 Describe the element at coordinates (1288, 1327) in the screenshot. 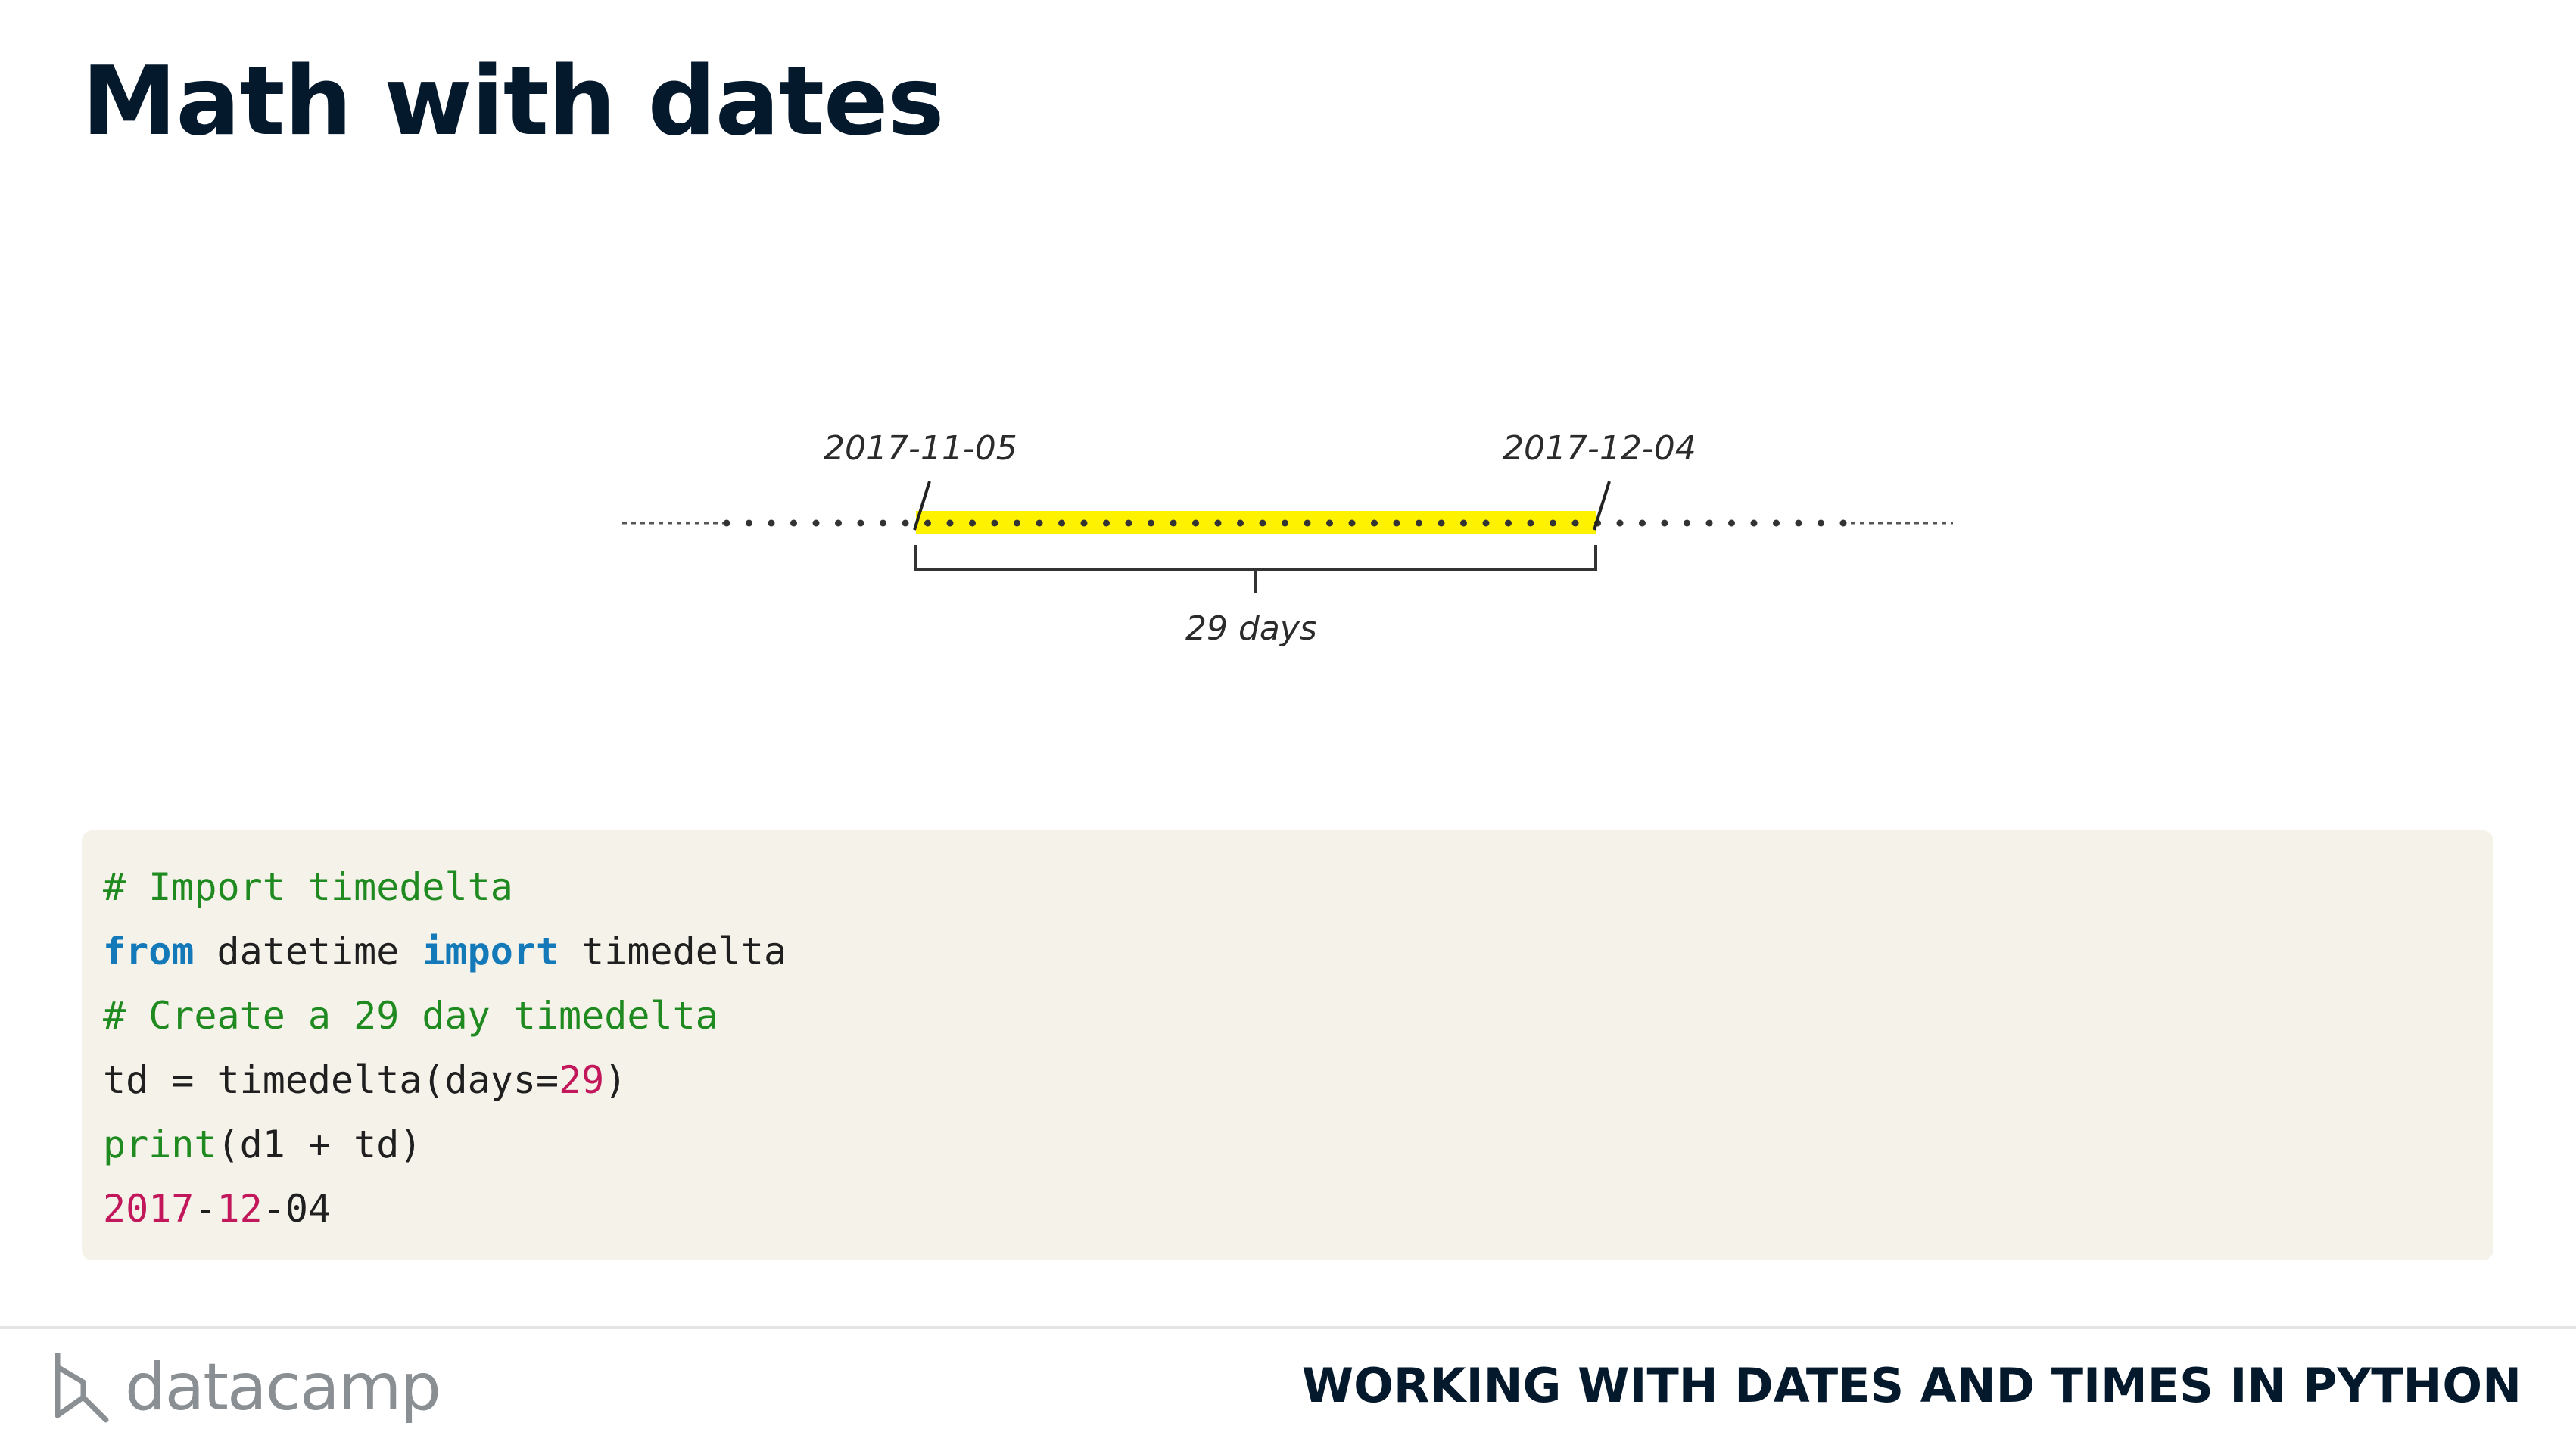

I see `footer-divider` at that location.